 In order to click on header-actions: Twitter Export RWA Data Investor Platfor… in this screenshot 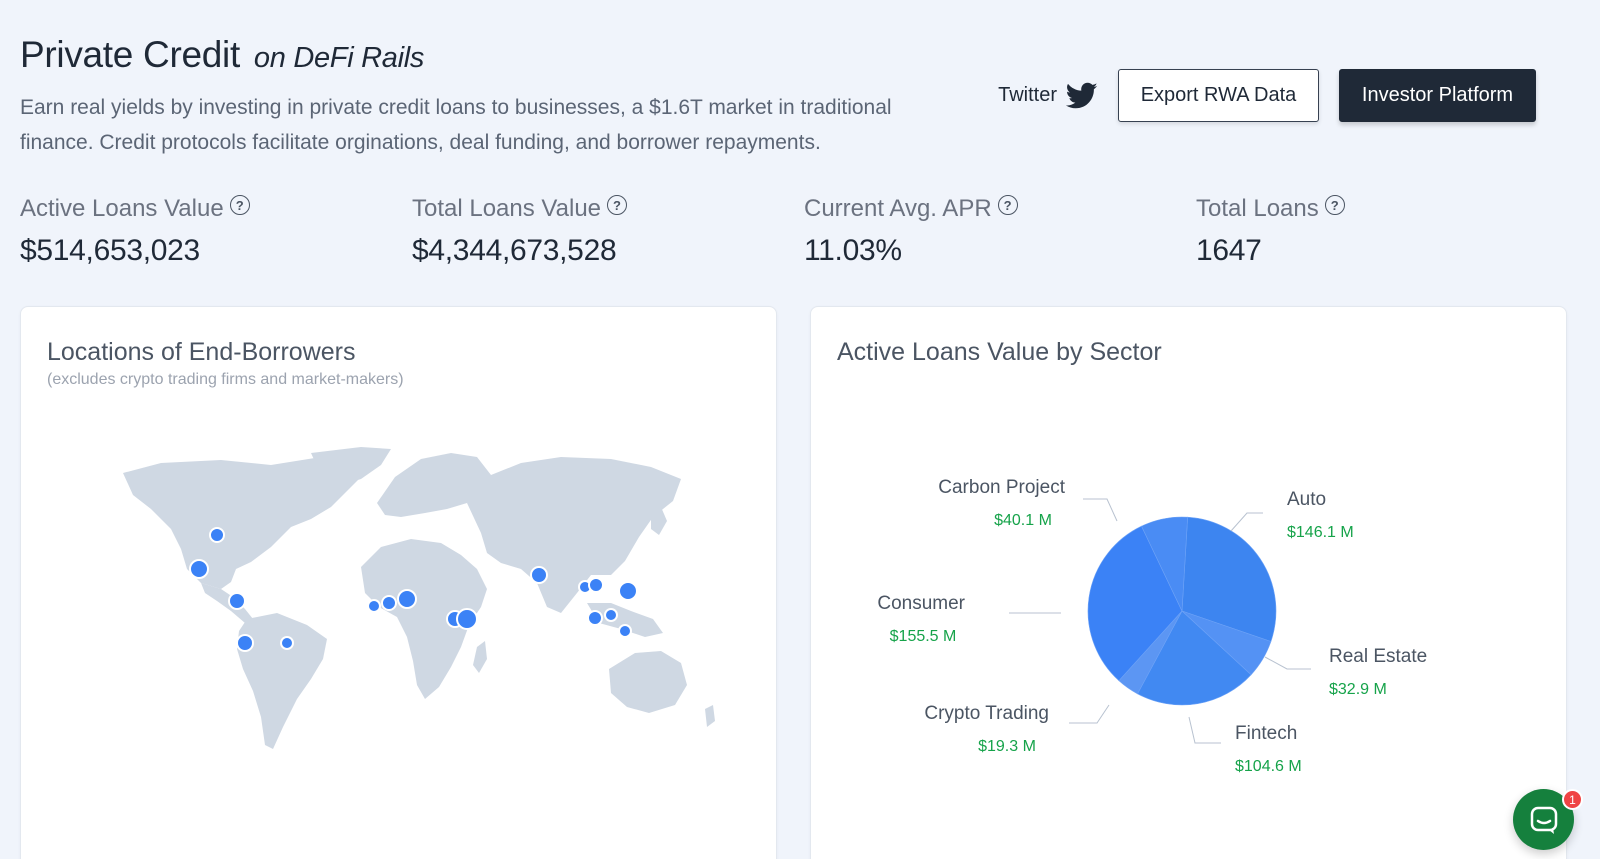, I will do `click(1267, 95)`.